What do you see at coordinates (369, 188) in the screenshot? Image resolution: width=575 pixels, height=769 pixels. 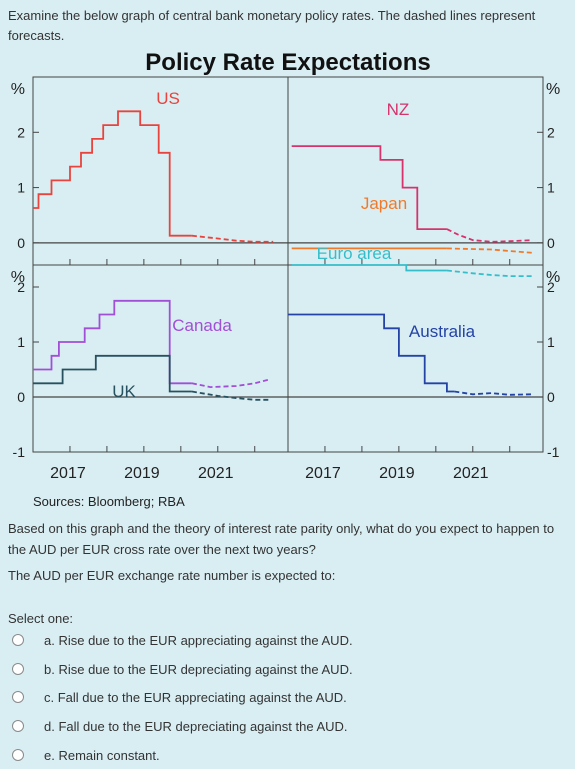 I see `series-line-nz` at bounding box center [369, 188].